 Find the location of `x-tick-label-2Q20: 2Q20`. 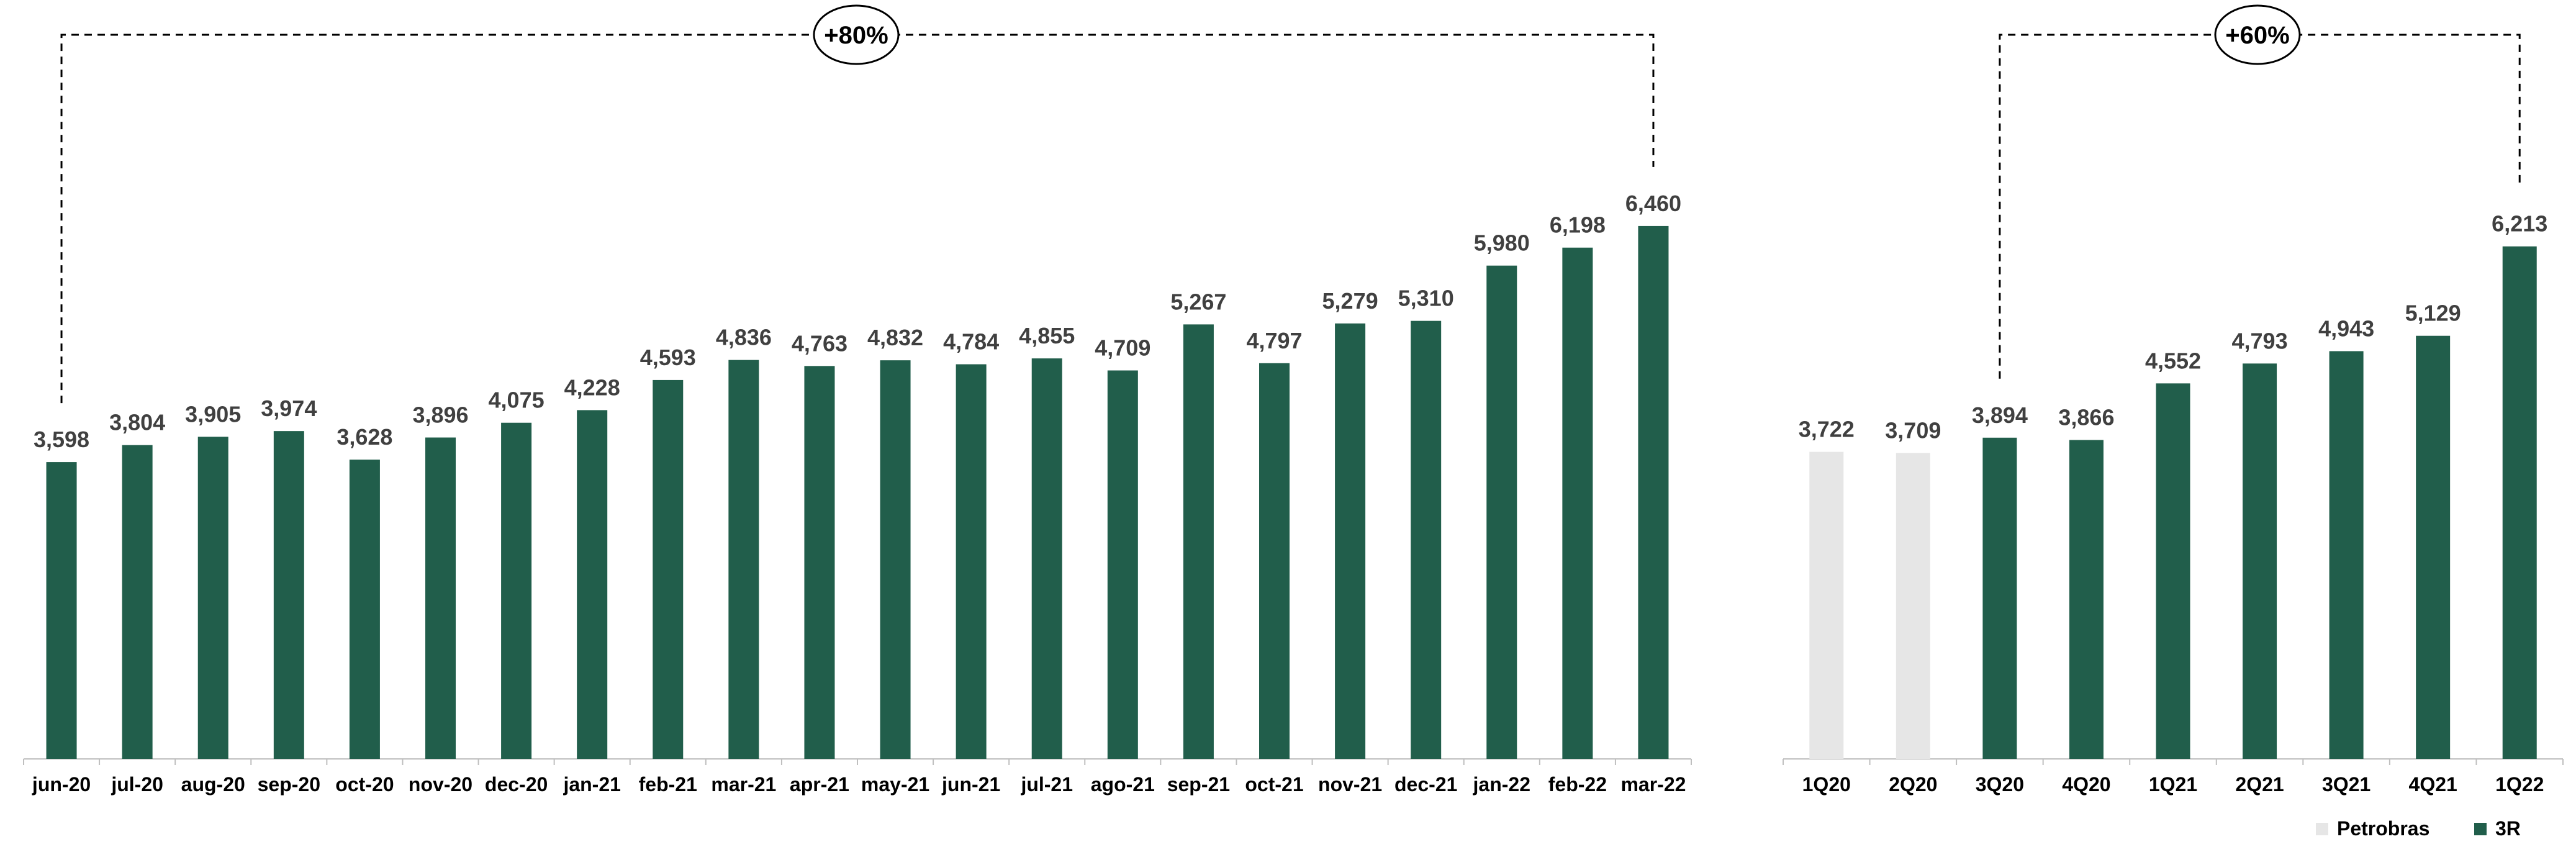

x-tick-label-2Q20: 2Q20 is located at coordinates (1913, 784).